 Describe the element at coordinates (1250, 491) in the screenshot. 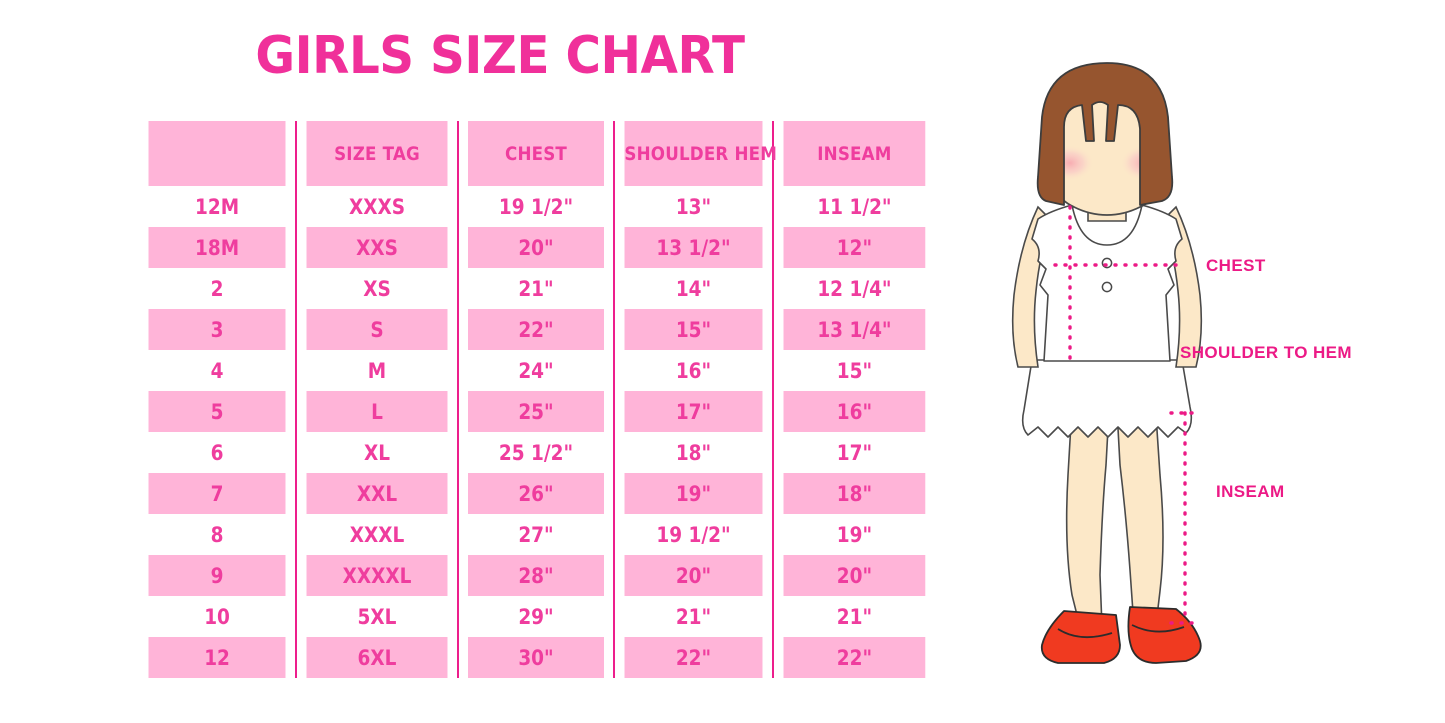

I see `inseam-measurement-label: INSEAM` at that location.